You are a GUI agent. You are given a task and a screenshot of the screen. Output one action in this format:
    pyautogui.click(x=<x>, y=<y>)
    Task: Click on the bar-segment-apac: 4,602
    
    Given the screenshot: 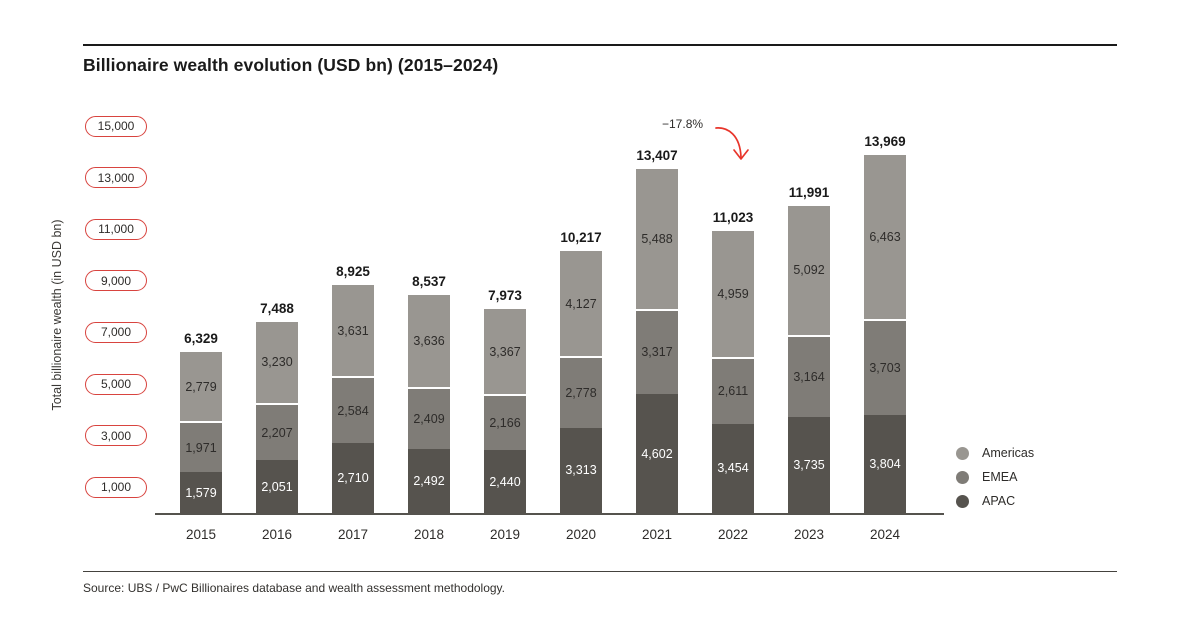 What is the action you would take?
    pyautogui.click(x=657, y=453)
    